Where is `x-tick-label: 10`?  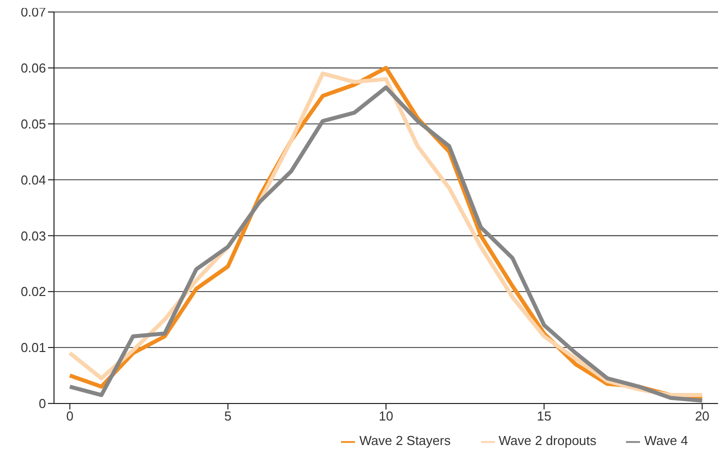 x-tick-label: 10 is located at coordinates (386, 416).